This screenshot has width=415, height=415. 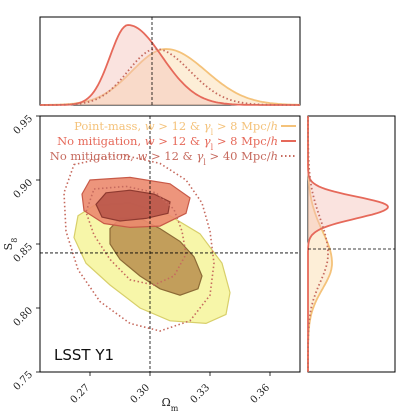 I want to click on legend-point-mass: Point-mass, w > 12 & γl > 8 Mpc/h, so click(x=176, y=128).